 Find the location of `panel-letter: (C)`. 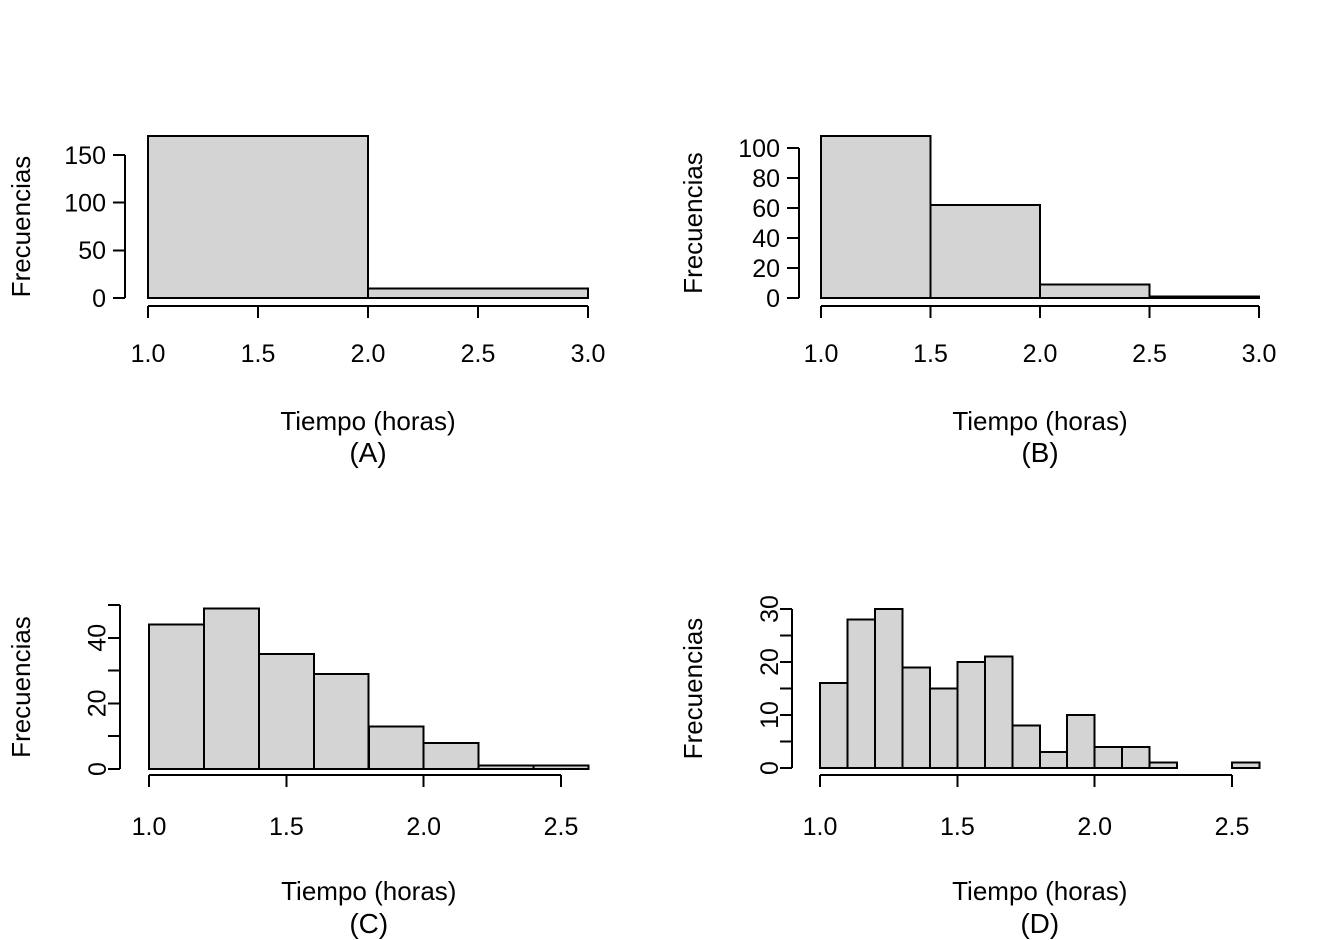

panel-letter: (C) is located at coordinates (368, 923).